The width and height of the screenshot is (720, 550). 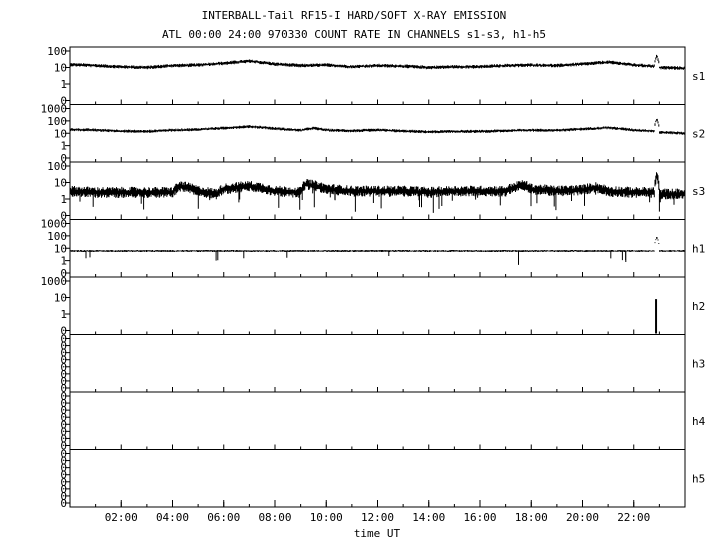 I want to click on x-tick-label: 16:00, so click(x=479, y=517).